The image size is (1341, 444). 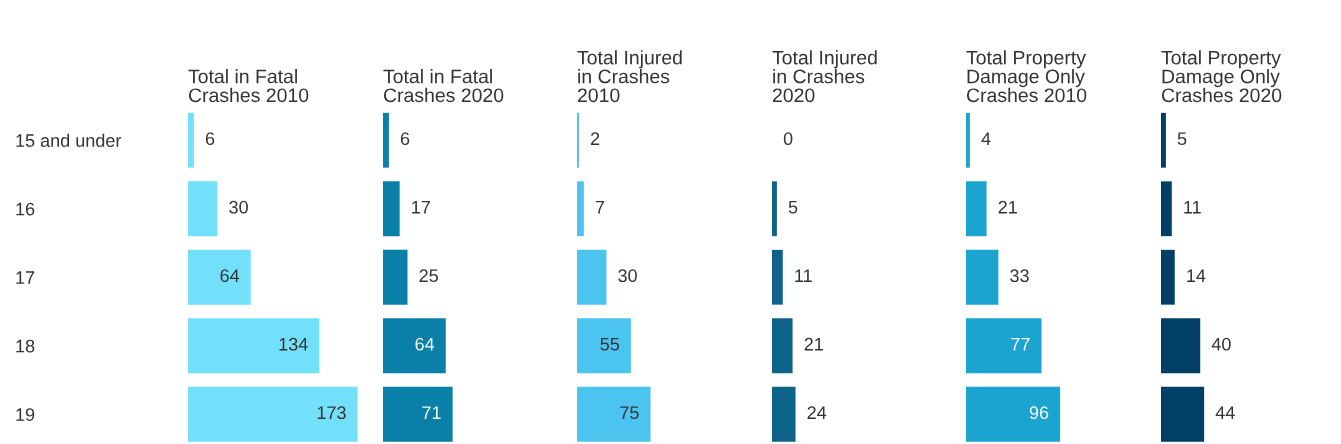 What do you see at coordinates (1196, 275) in the screenshot?
I see `data-label: 14` at bounding box center [1196, 275].